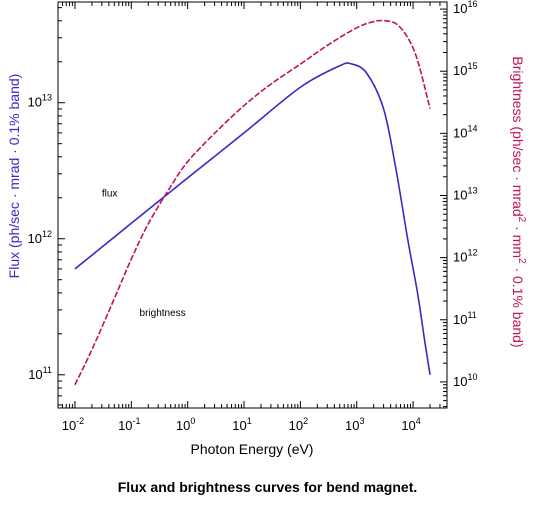  I want to click on tick-exponent: 14, so click(472, 128).